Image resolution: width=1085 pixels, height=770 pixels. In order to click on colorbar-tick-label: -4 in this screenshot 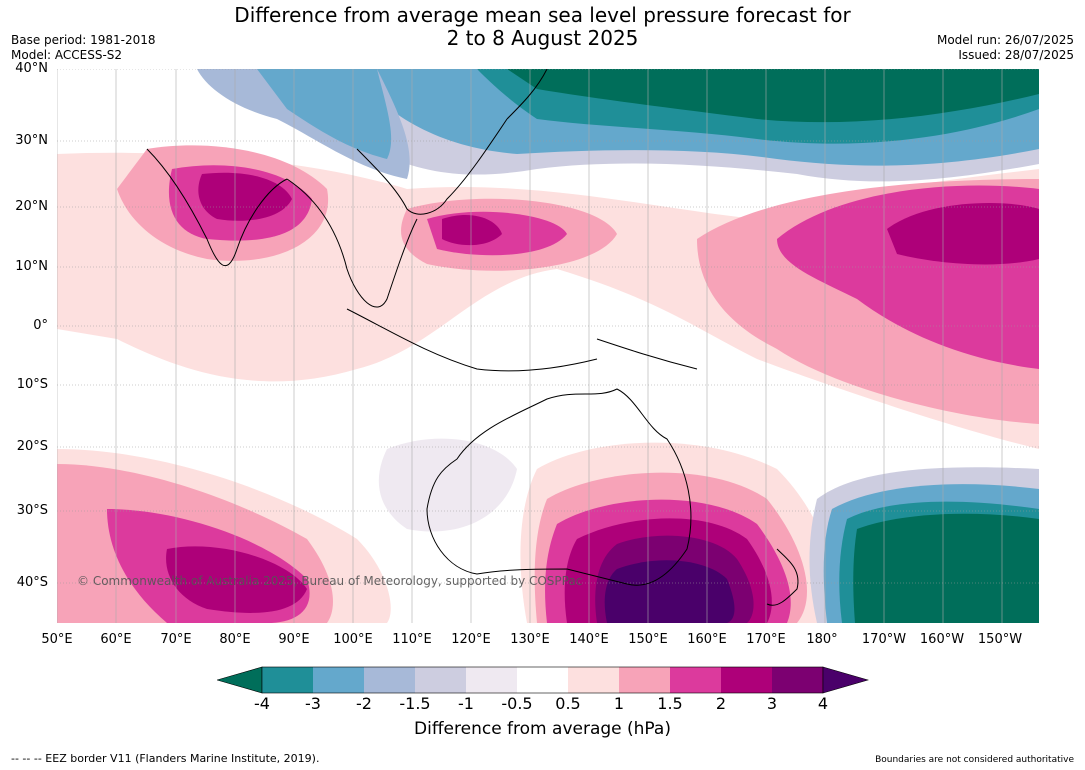, I will do `click(262, 703)`.